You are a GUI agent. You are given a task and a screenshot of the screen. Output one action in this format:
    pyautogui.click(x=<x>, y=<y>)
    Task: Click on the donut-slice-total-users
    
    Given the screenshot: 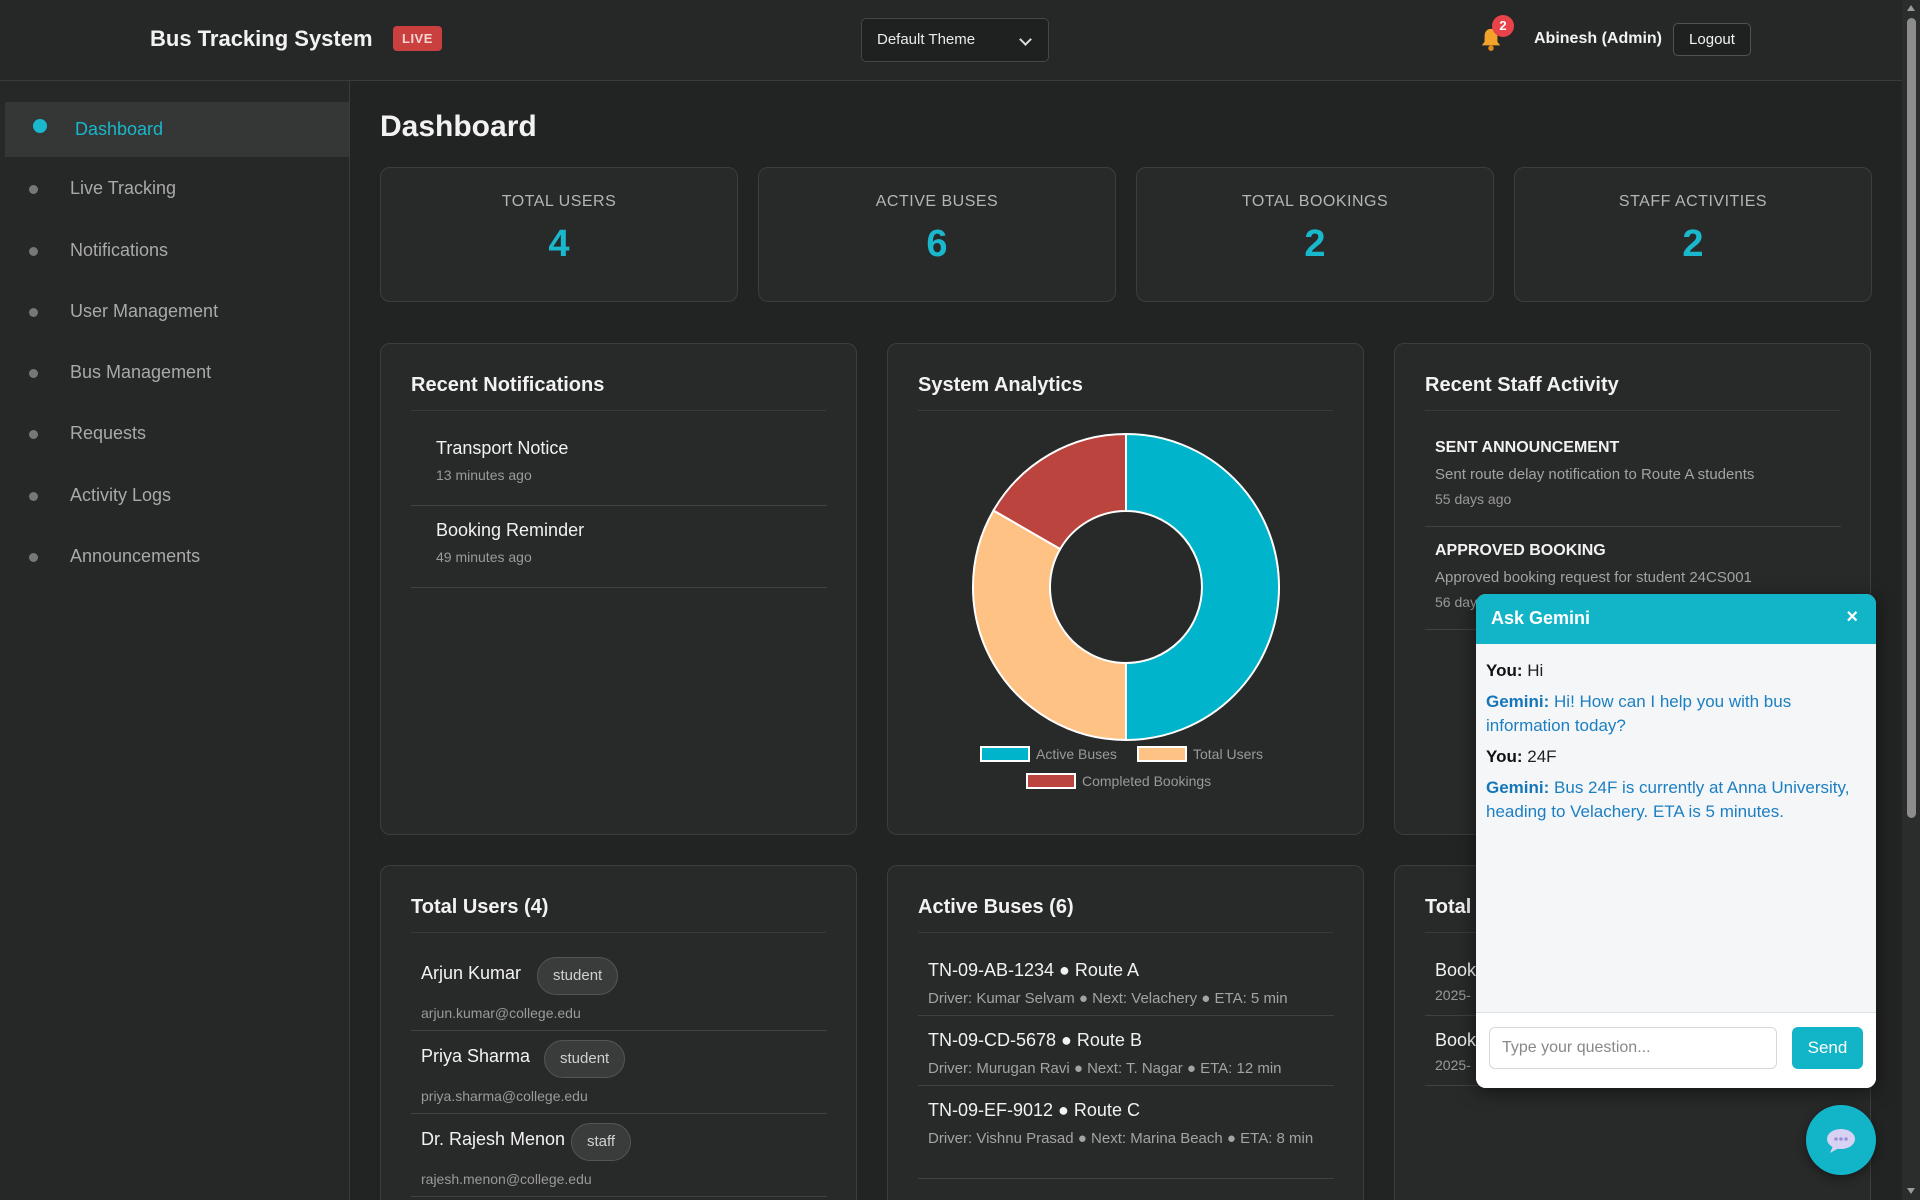 What is the action you would take?
    pyautogui.click(x=1049, y=625)
    